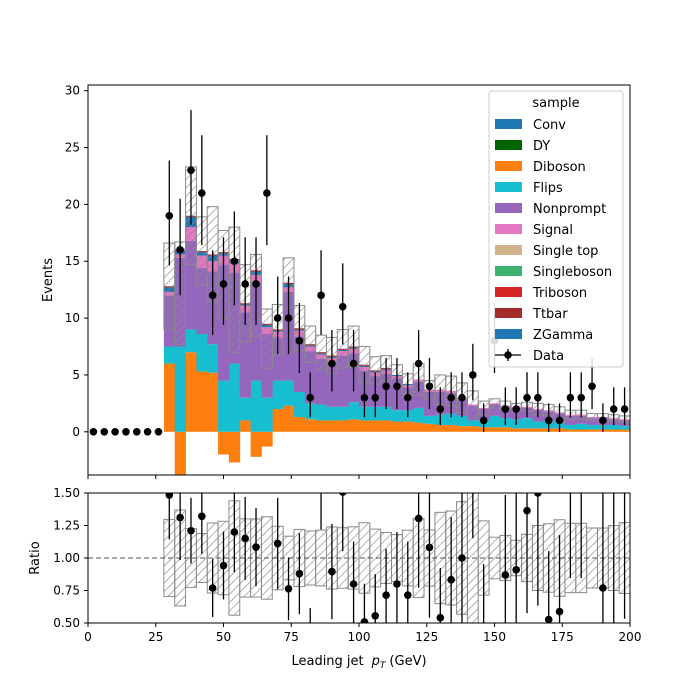 This screenshot has width=700, height=700. Describe the element at coordinates (426, 637) in the screenshot. I see `ratio-x-tick-label: 125` at that location.